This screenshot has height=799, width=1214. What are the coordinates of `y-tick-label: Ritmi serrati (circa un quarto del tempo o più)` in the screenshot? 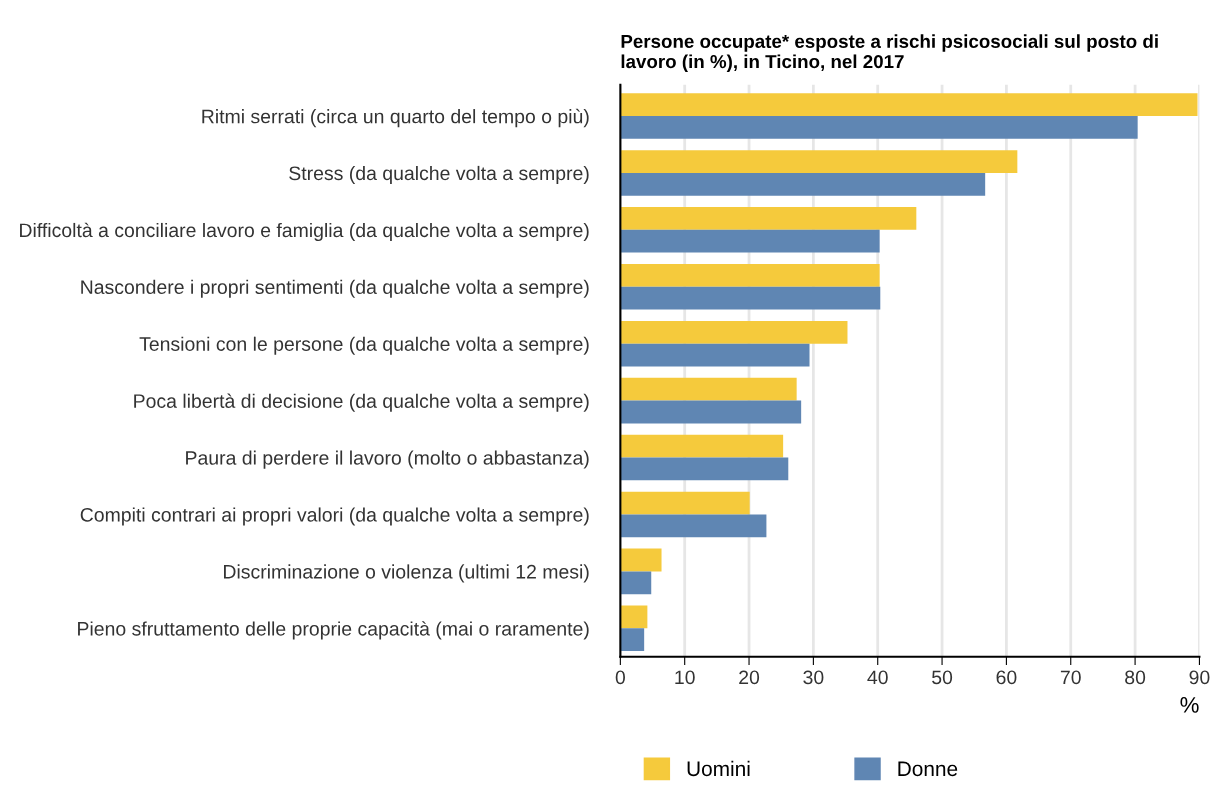 It's located at (395, 118).